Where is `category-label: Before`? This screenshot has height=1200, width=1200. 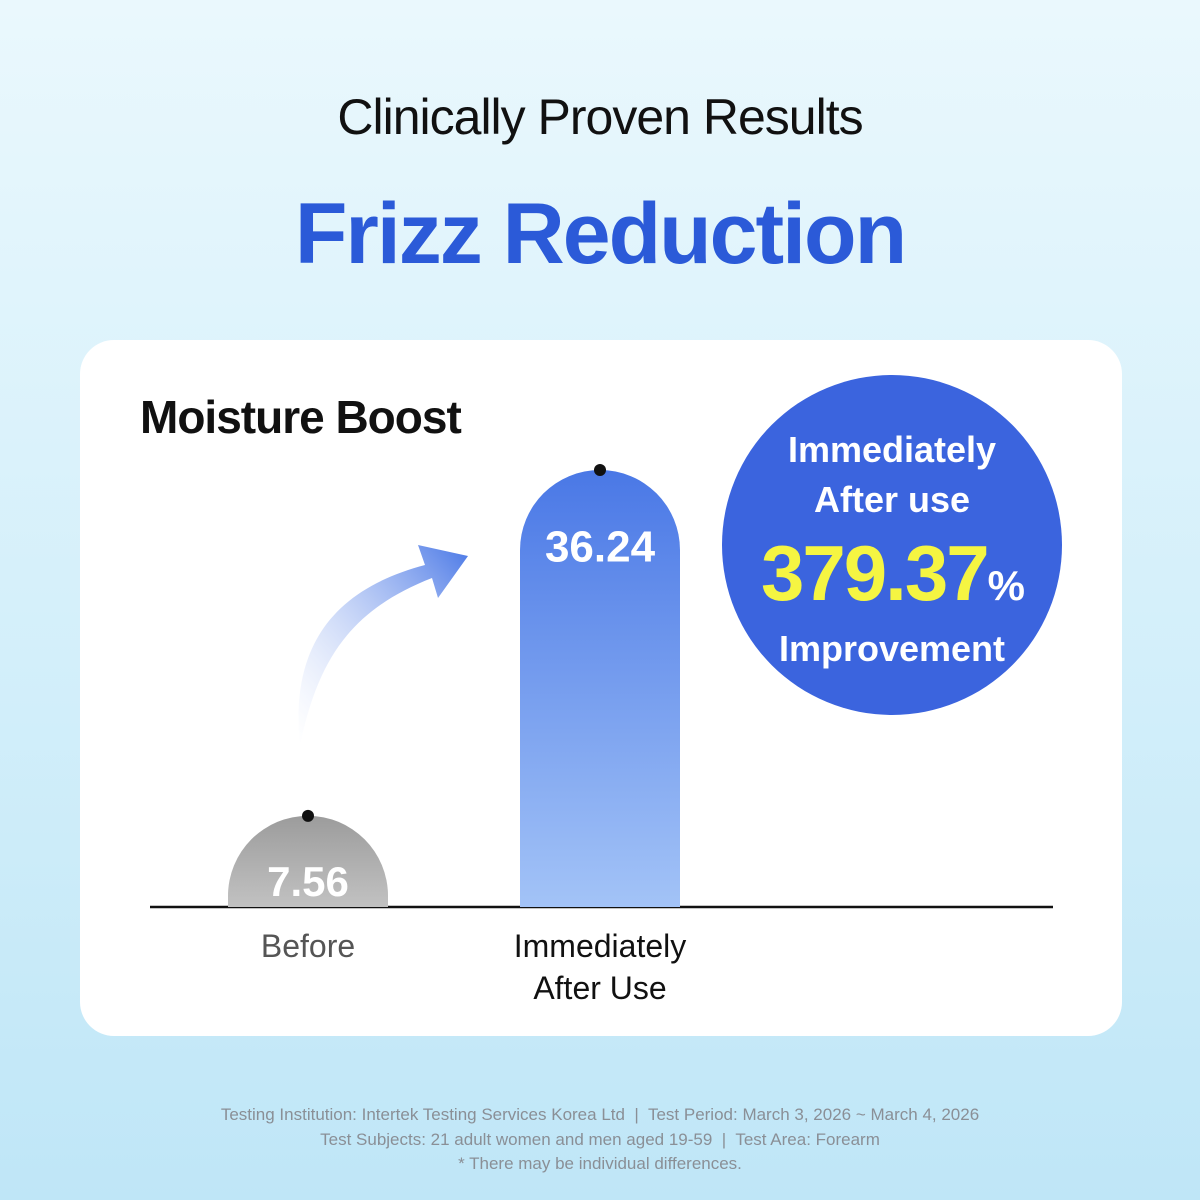 category-label: Before is located at coordinates (308, 946).